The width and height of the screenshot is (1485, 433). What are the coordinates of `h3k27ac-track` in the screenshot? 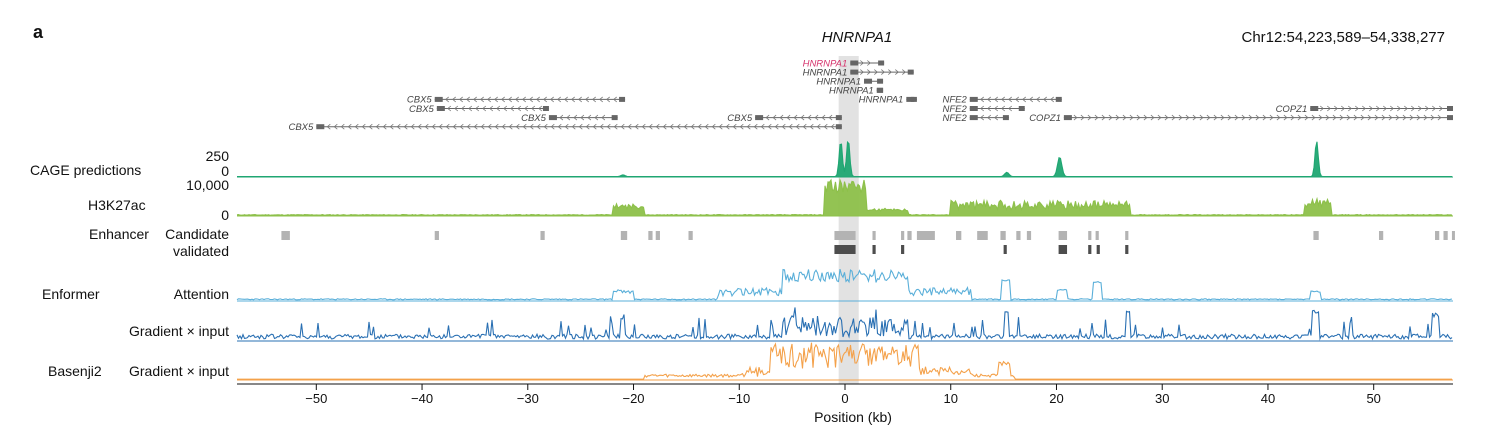 It's located at (844, 197).